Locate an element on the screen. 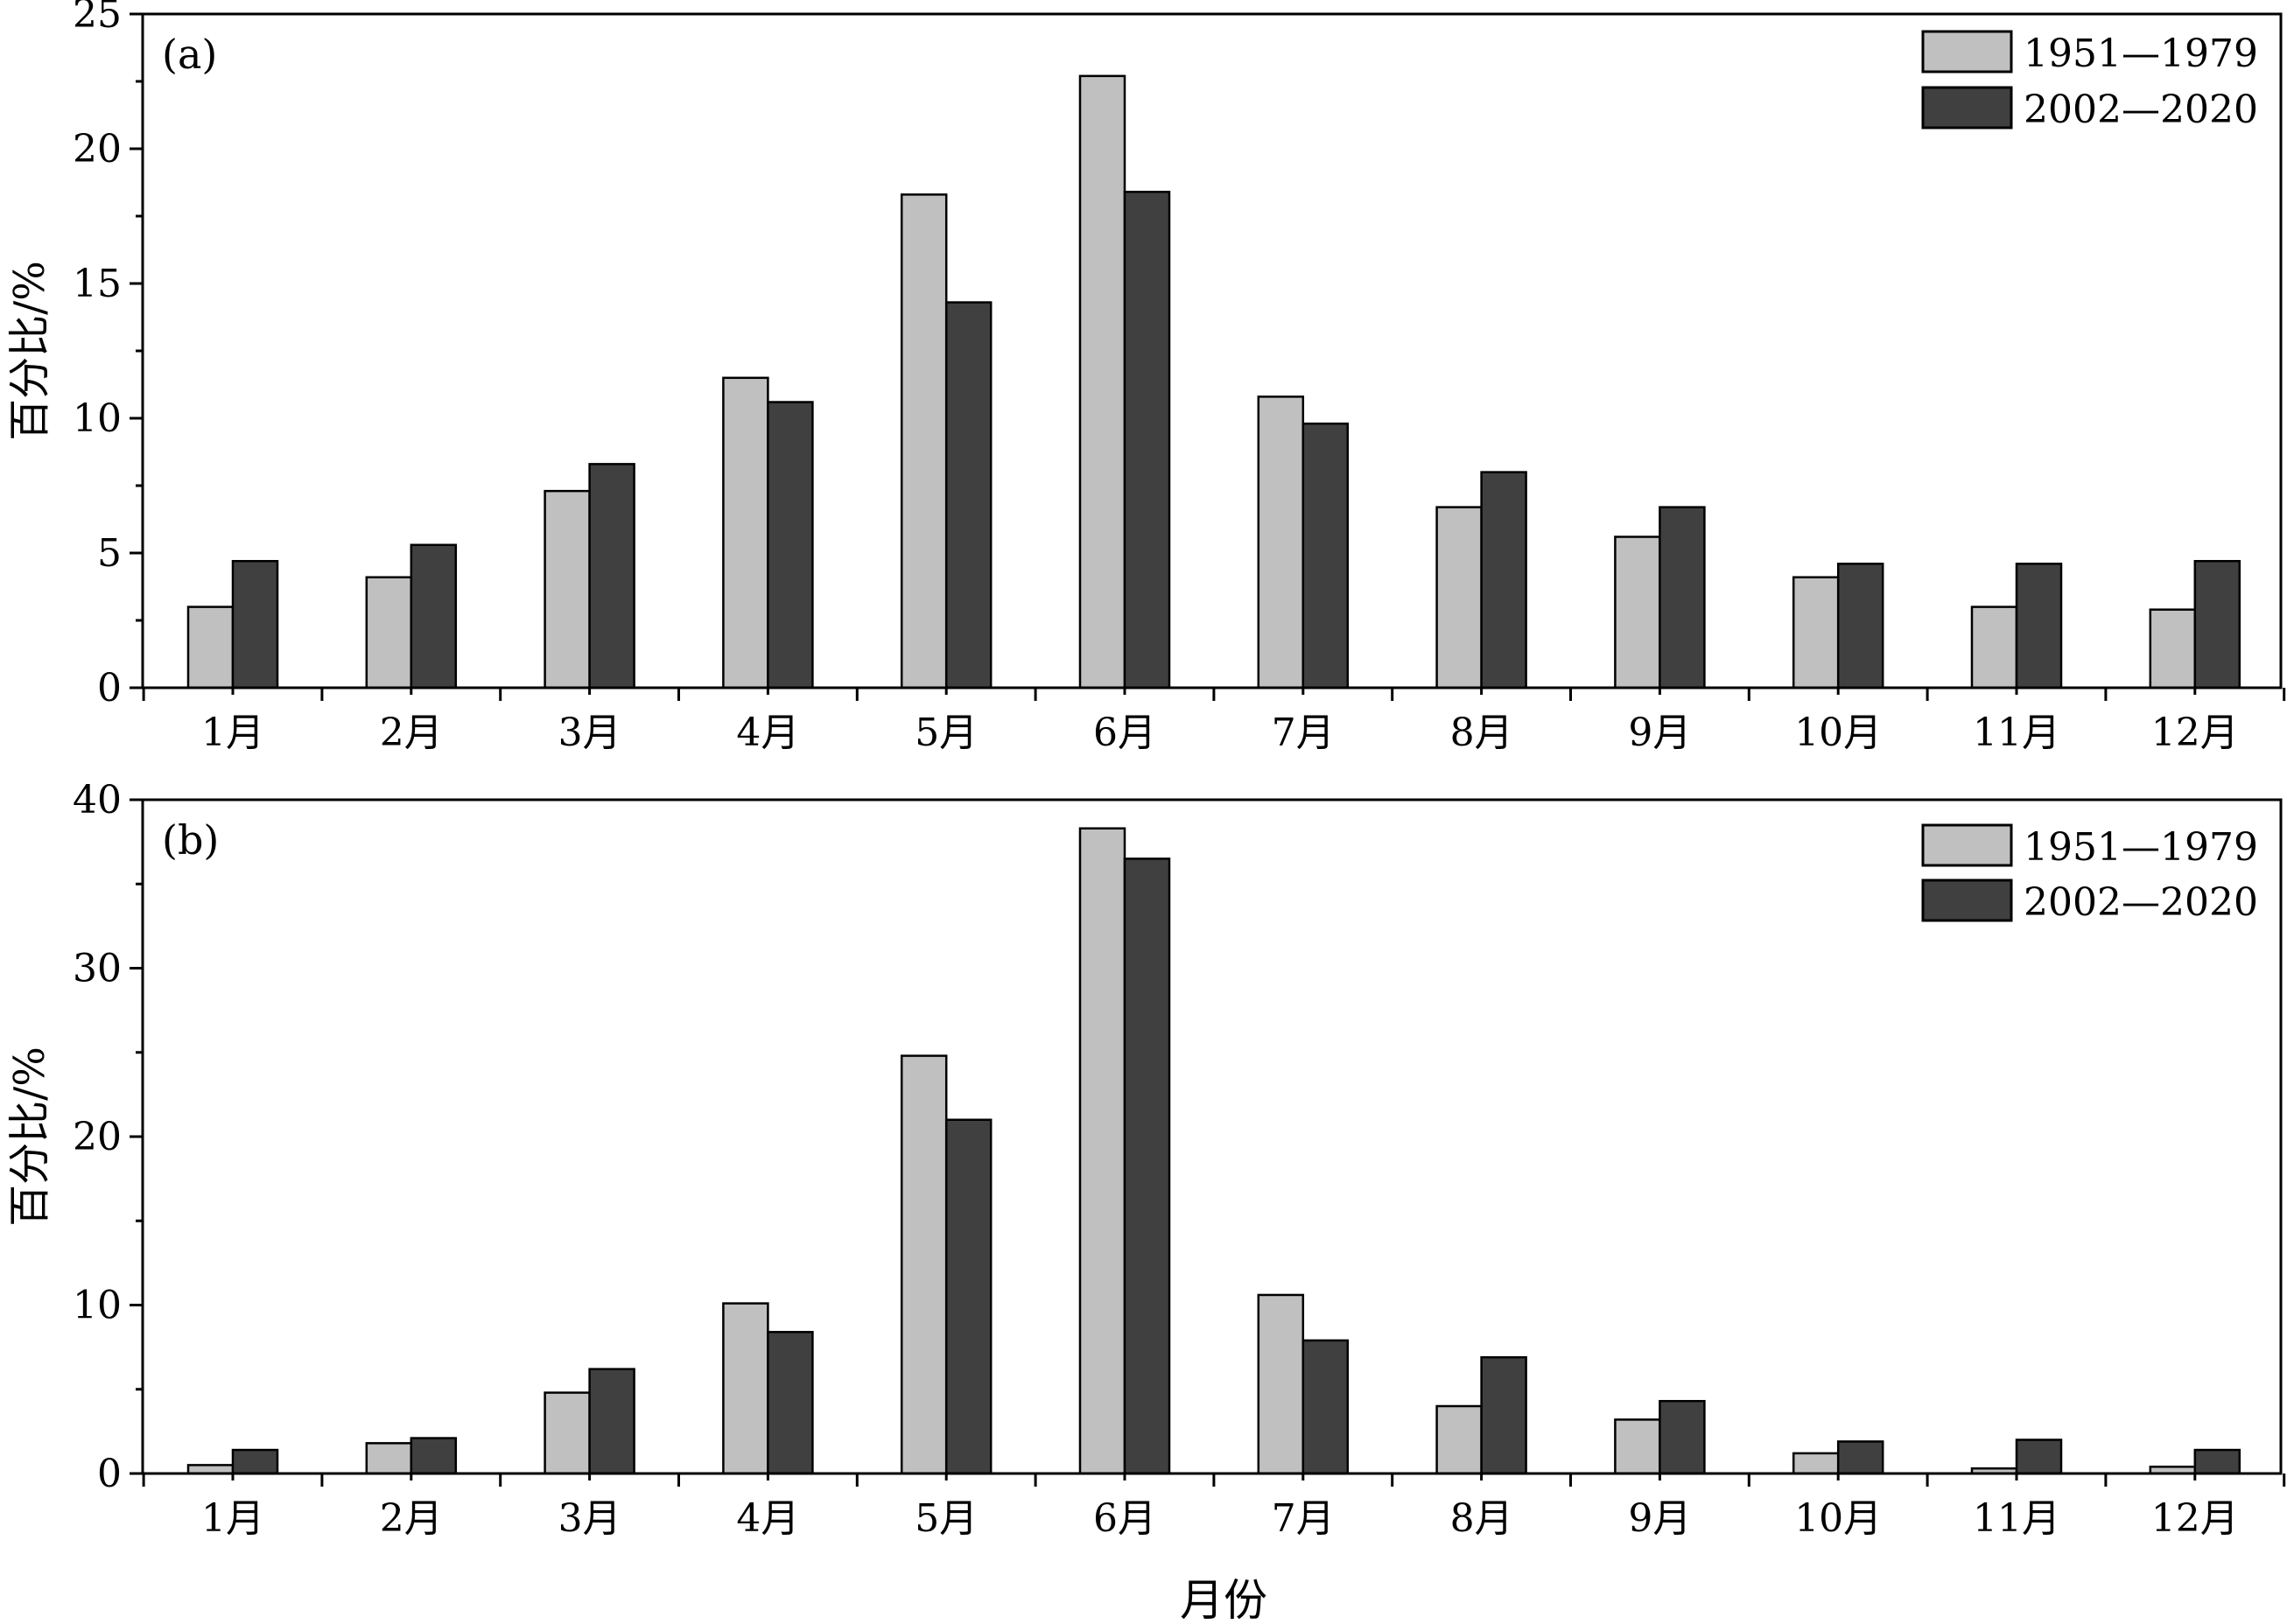  panel-b-bar-1951-1979-m3 is located at coordinates (568, 1433).